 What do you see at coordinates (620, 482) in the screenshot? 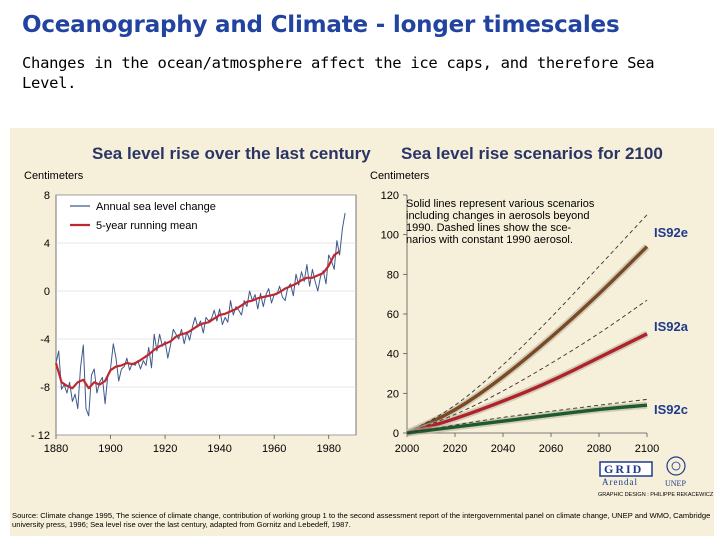
I see `svg-text: Arendal` at bounding box center [620, 482].